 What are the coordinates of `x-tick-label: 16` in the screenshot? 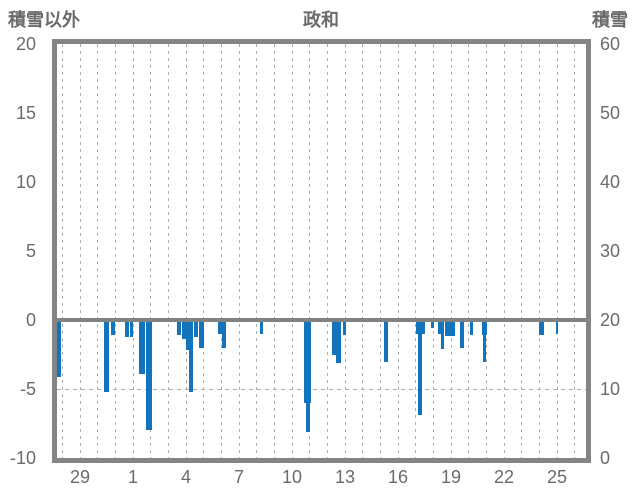 It's located at (398, 477).